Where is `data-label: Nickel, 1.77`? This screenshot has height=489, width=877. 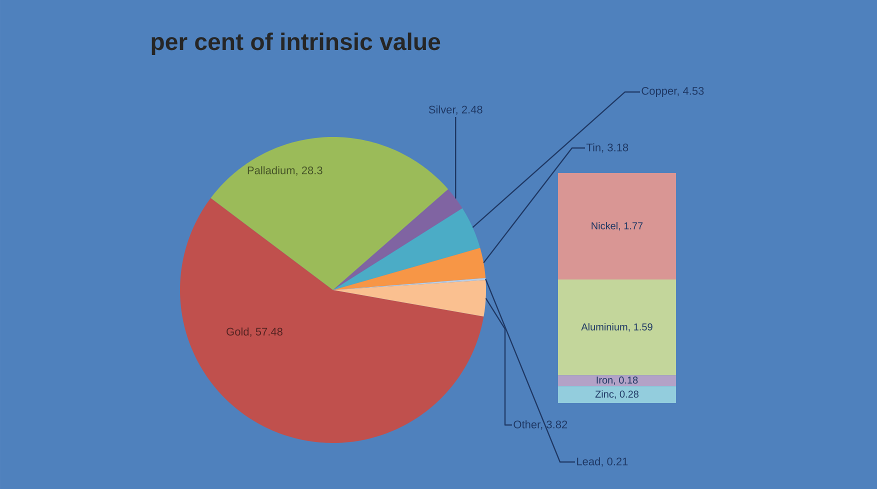 data-label: Nickel, 1.77 is located at coordinates (617, 226).